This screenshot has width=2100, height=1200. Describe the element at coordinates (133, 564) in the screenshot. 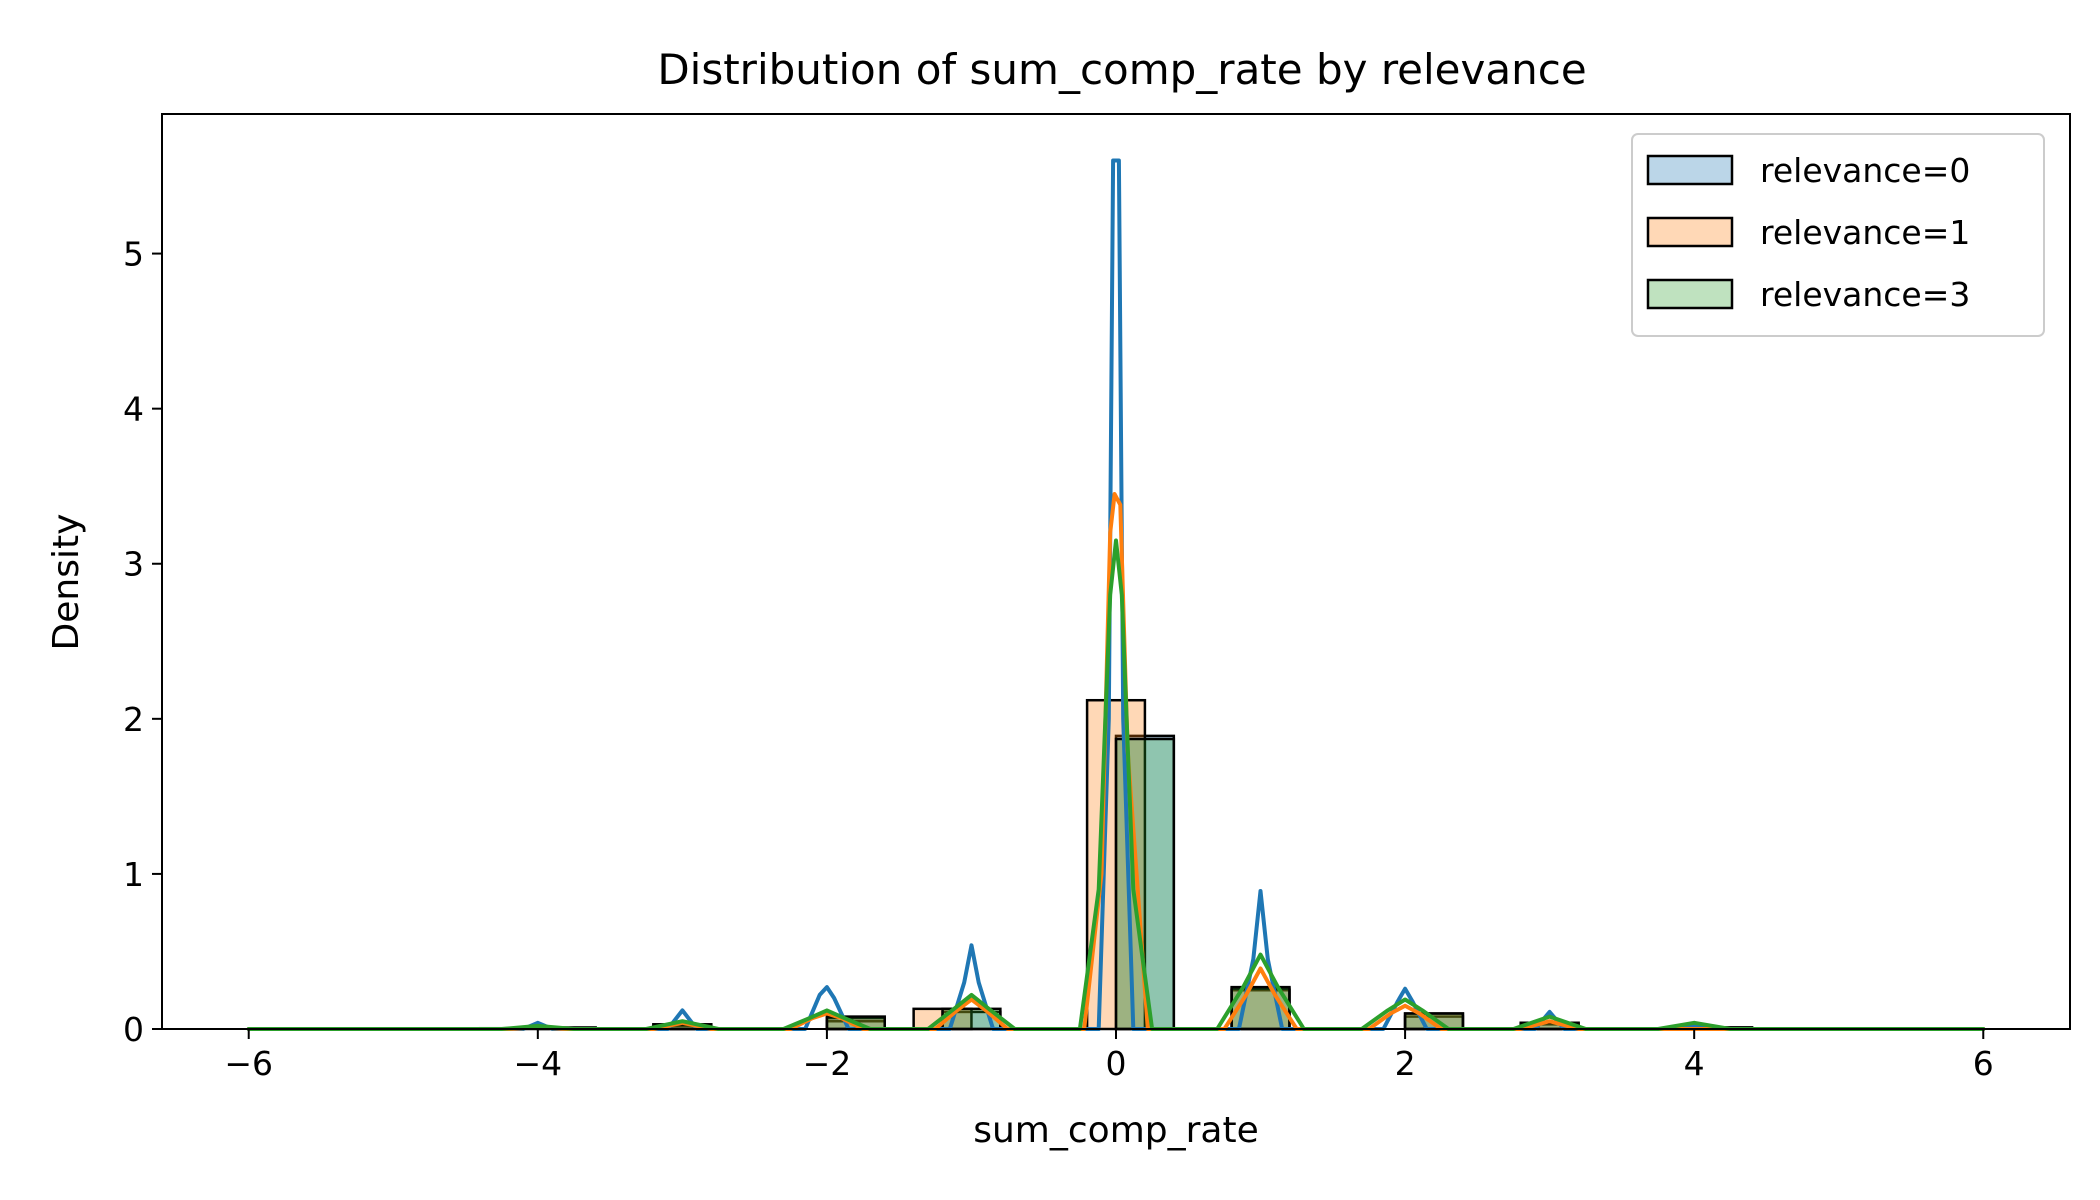

I see `y-tick-label: 3` at that location.